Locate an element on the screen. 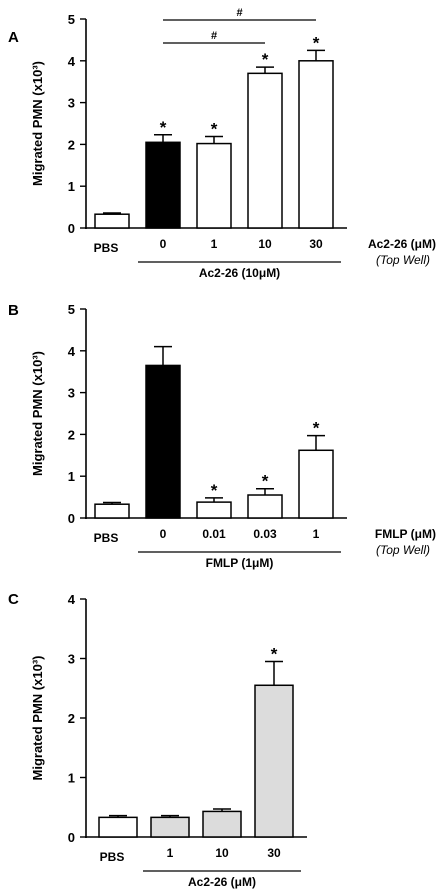 The height and width of the screenshot is (892, 446). panel-letter: B is located at coordinates (13, 310).